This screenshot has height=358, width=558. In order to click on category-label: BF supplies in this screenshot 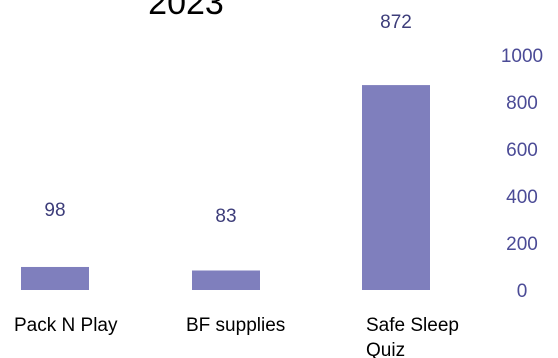, I will do `click(235, 325)`.